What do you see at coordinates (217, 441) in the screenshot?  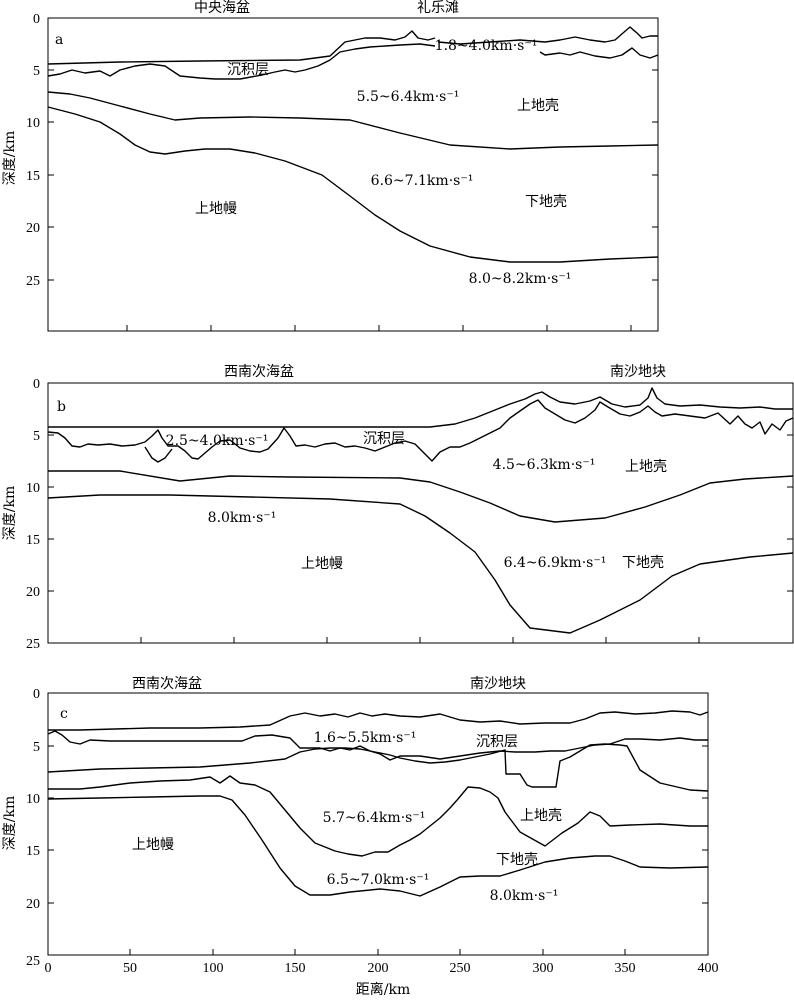 I see `velocity-label: 2.5~4.0km·s⁻¹` at bounding box center [217, 441].